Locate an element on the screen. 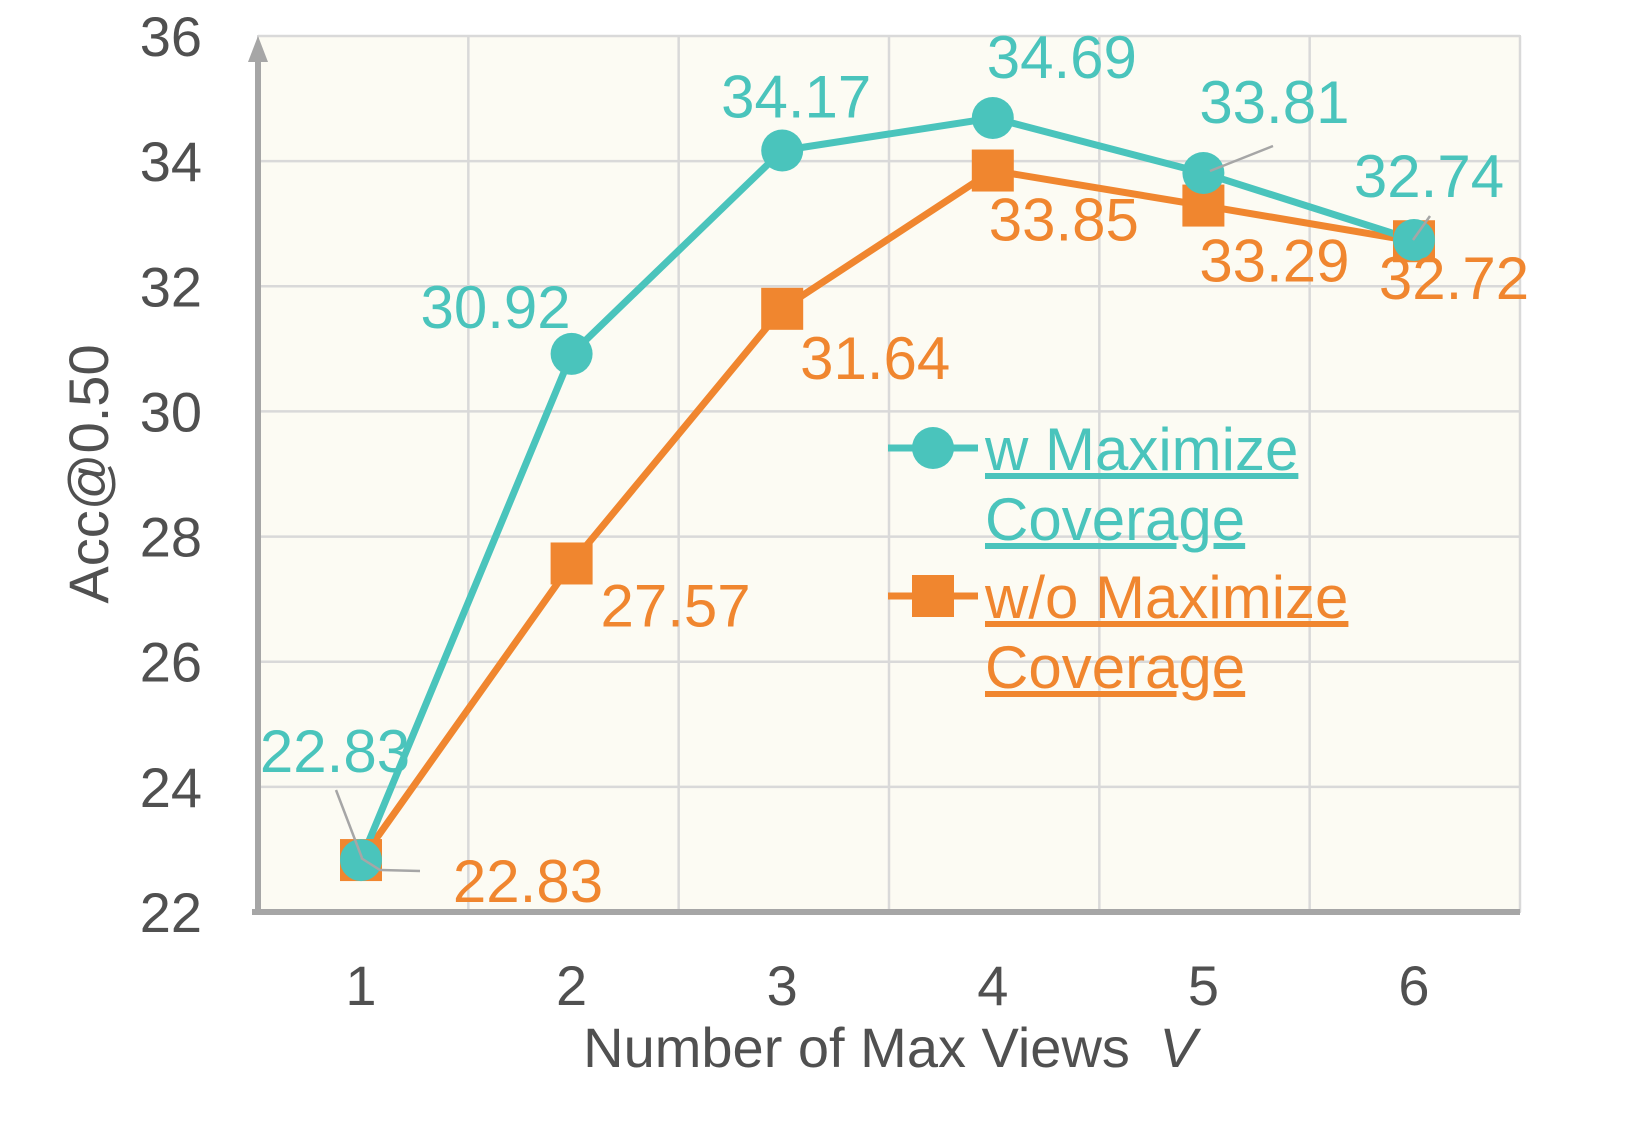  data-label: 33.29 is located at coordinates (1274, 261).